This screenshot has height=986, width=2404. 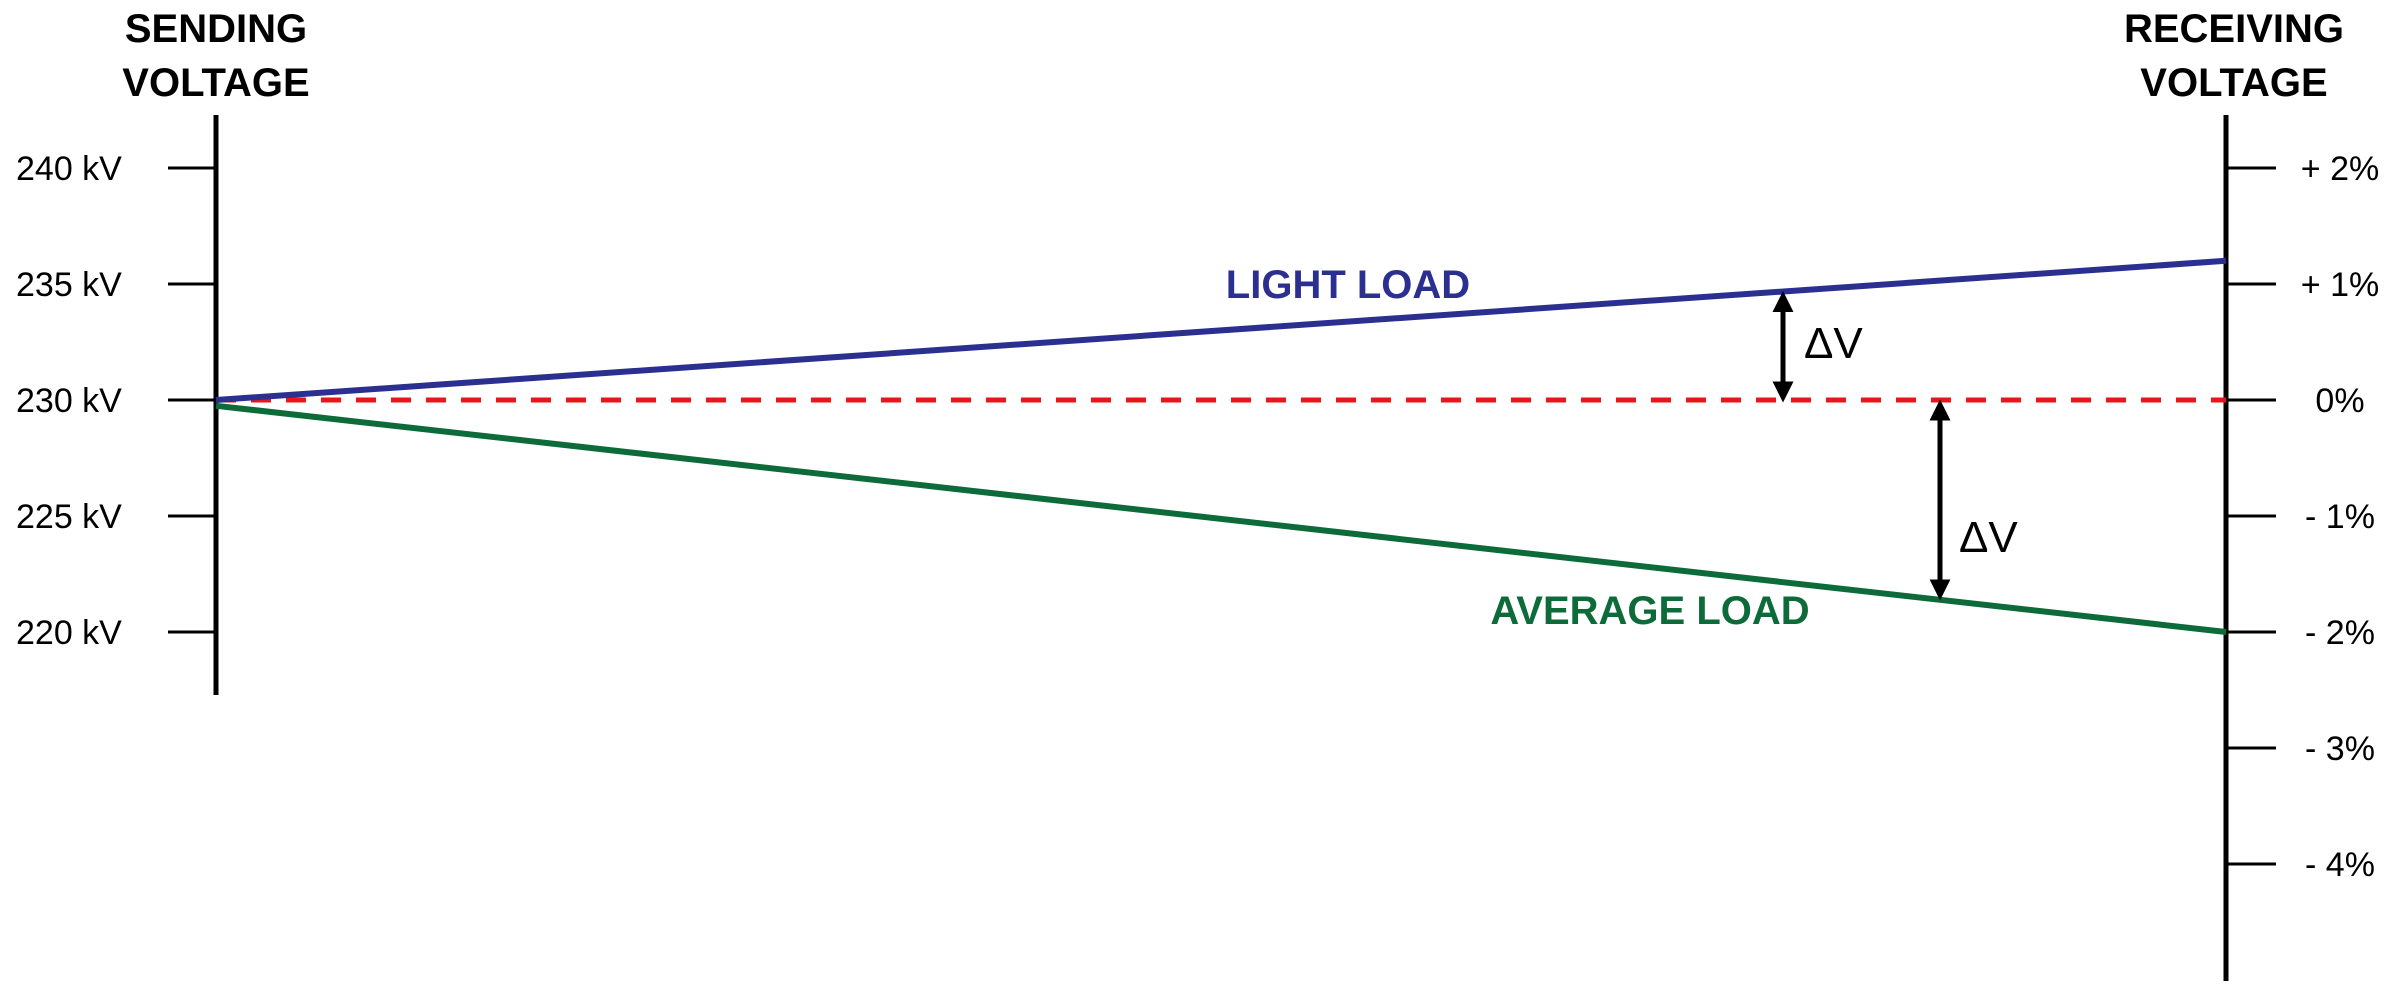 I want to click on receiving-voltage-axis: + 2% + 1% 0% - 1% - 2% - 3% - 4%, so click(x=2302, y=517).